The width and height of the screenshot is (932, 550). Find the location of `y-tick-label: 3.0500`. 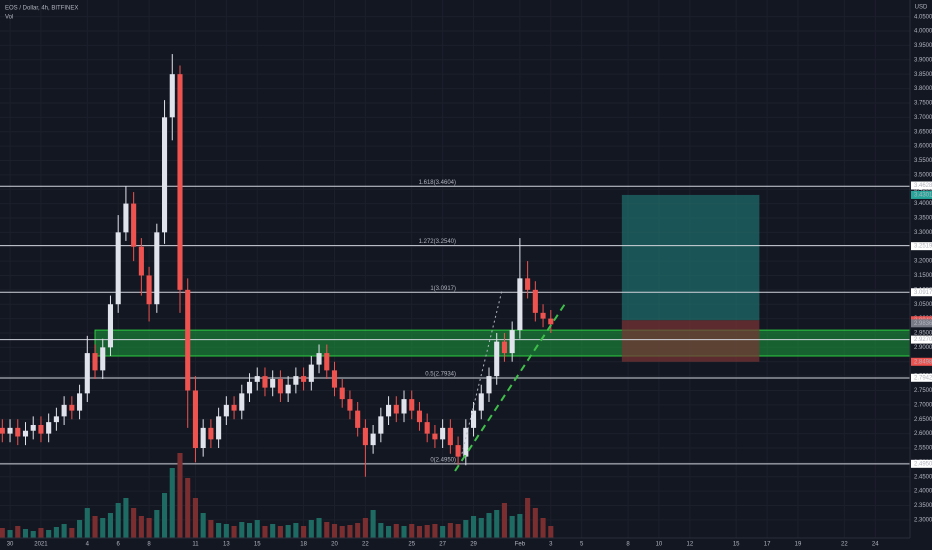

y-tick-label: 3.0500 is located at coordinates (923, 305).